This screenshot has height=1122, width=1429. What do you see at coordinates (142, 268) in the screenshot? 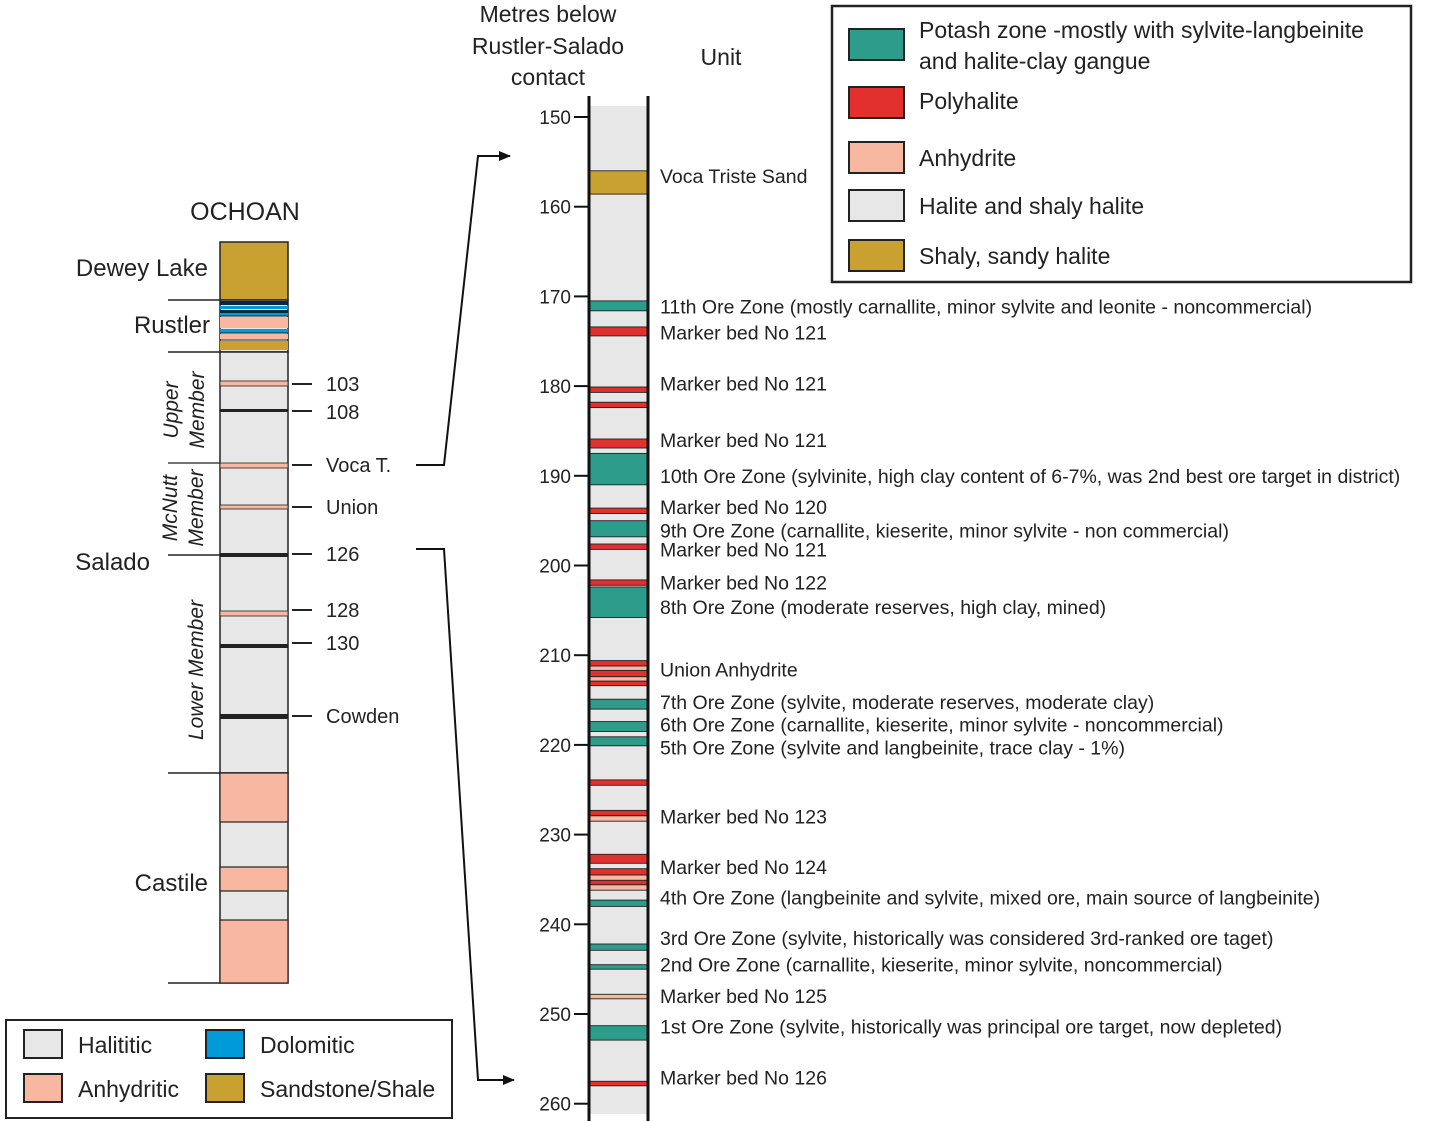
I see `formation-dewey-lake: Dewey Lake` at bounding box center [142, 268].